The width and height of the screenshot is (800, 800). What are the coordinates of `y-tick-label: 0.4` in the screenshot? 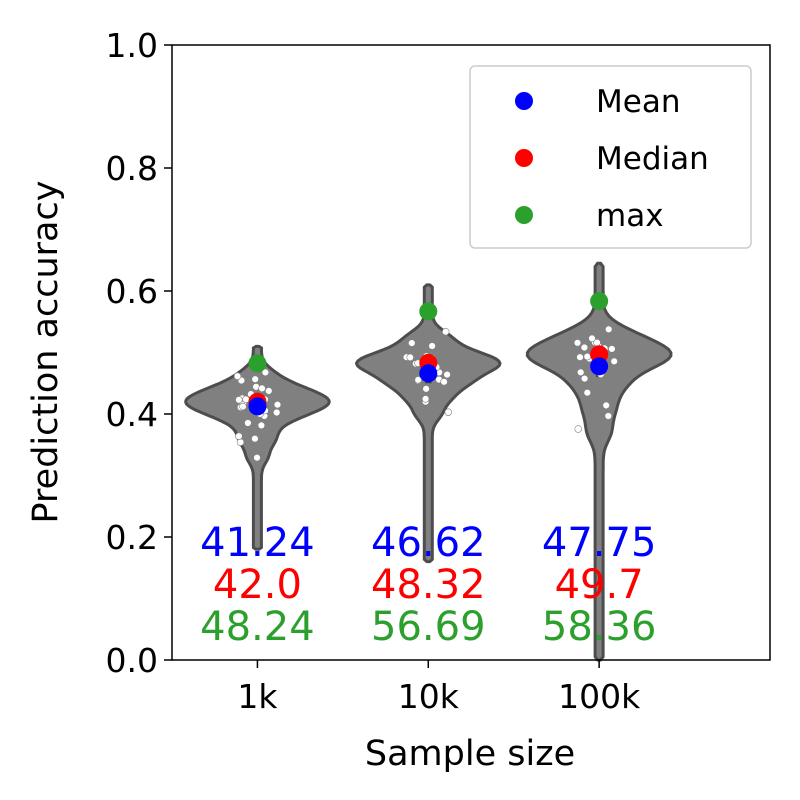 It's located at (132, 414).